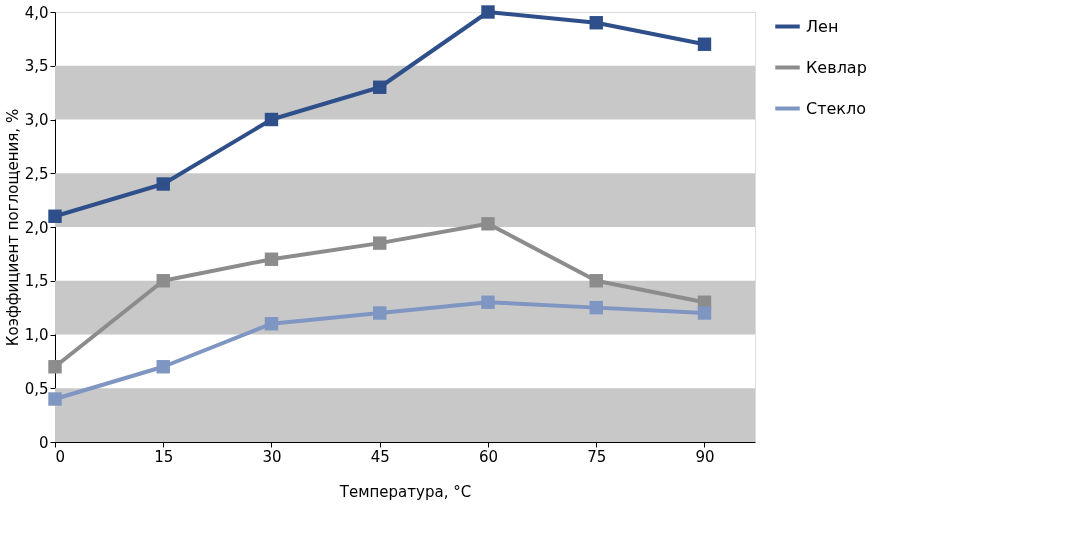 Image resolution: width=1074 pixels, height=543 pixels. I want to click on legend-label: Лен, so click(822, 26).